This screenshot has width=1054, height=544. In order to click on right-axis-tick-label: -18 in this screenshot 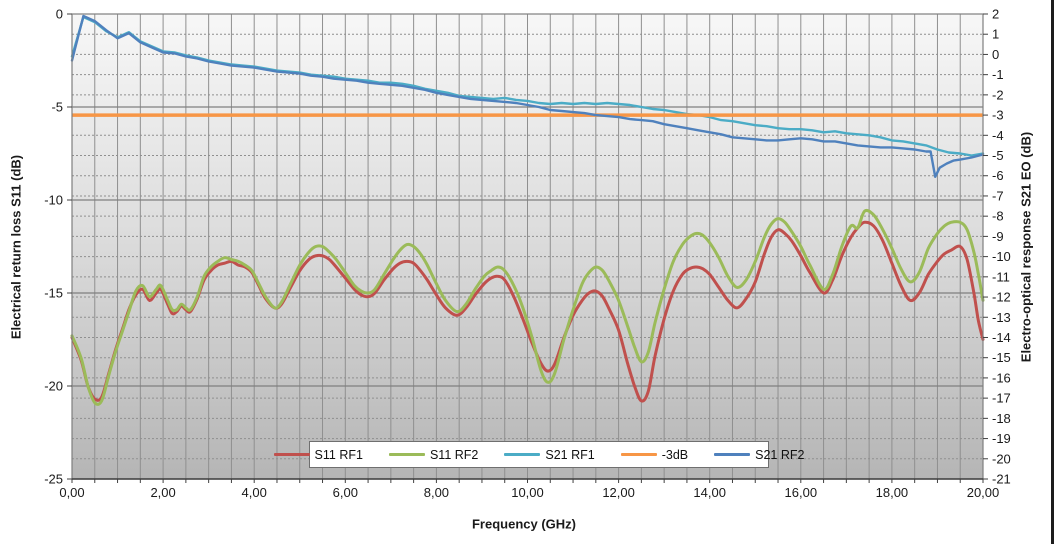, I will do `click(1001, 418)`.